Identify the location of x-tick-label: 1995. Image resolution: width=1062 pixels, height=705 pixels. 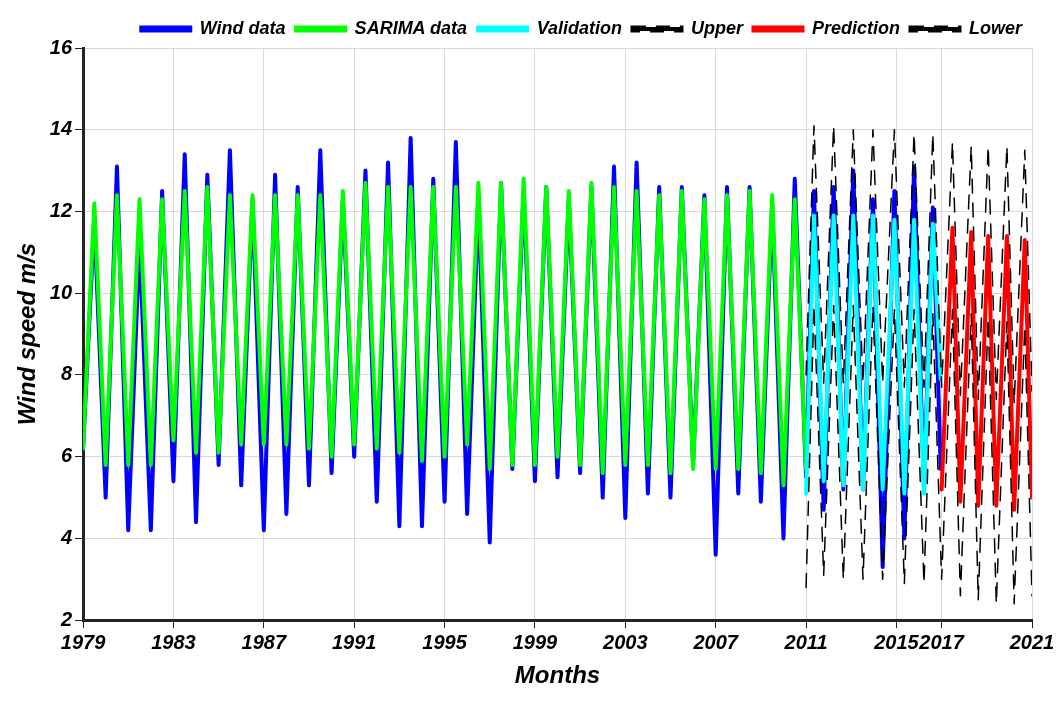
(445, 641).